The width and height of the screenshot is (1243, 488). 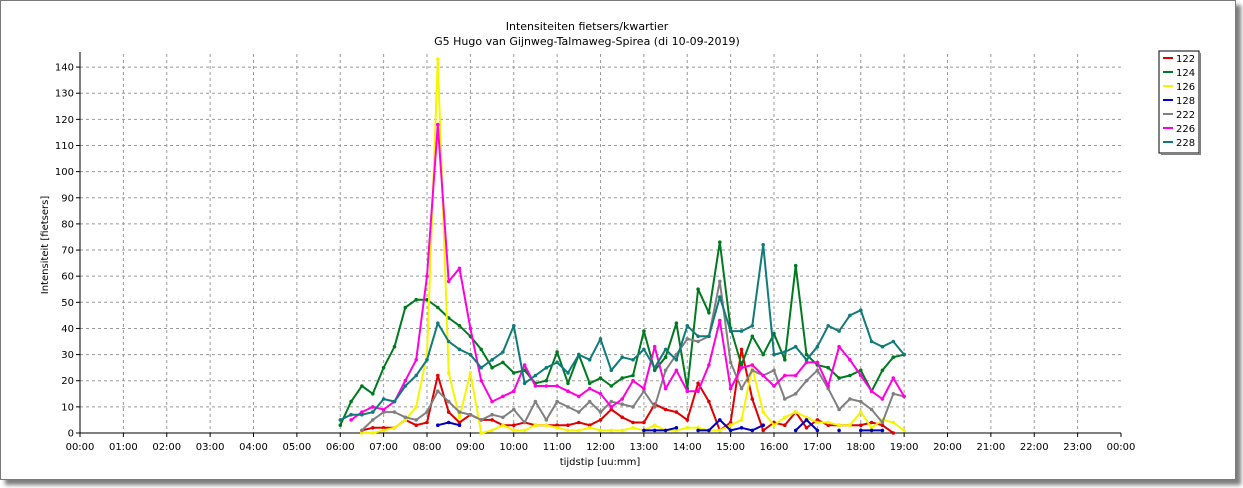 I want to click on y-tick-label: 80, so click(x=67, y=224).